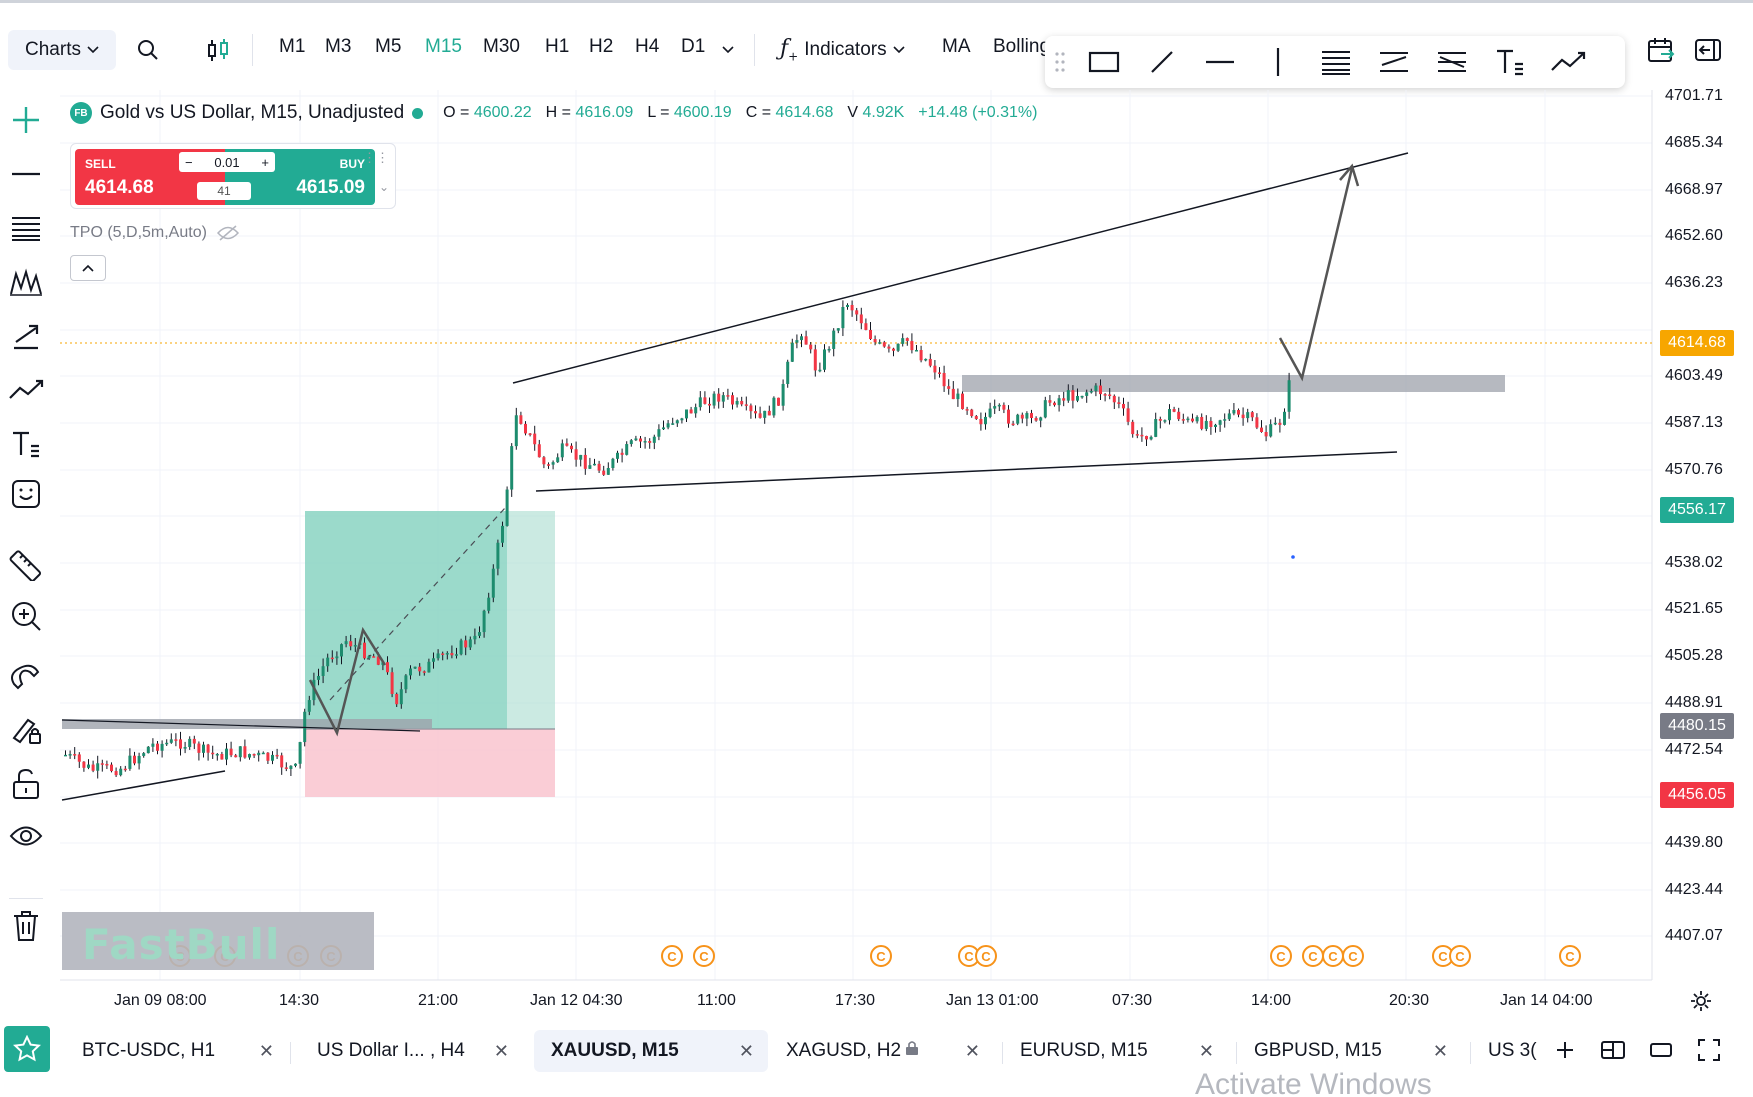 This screenshot has height=1097, width=1753. I want to click on hidden-eye-icon, so click(227, 233).